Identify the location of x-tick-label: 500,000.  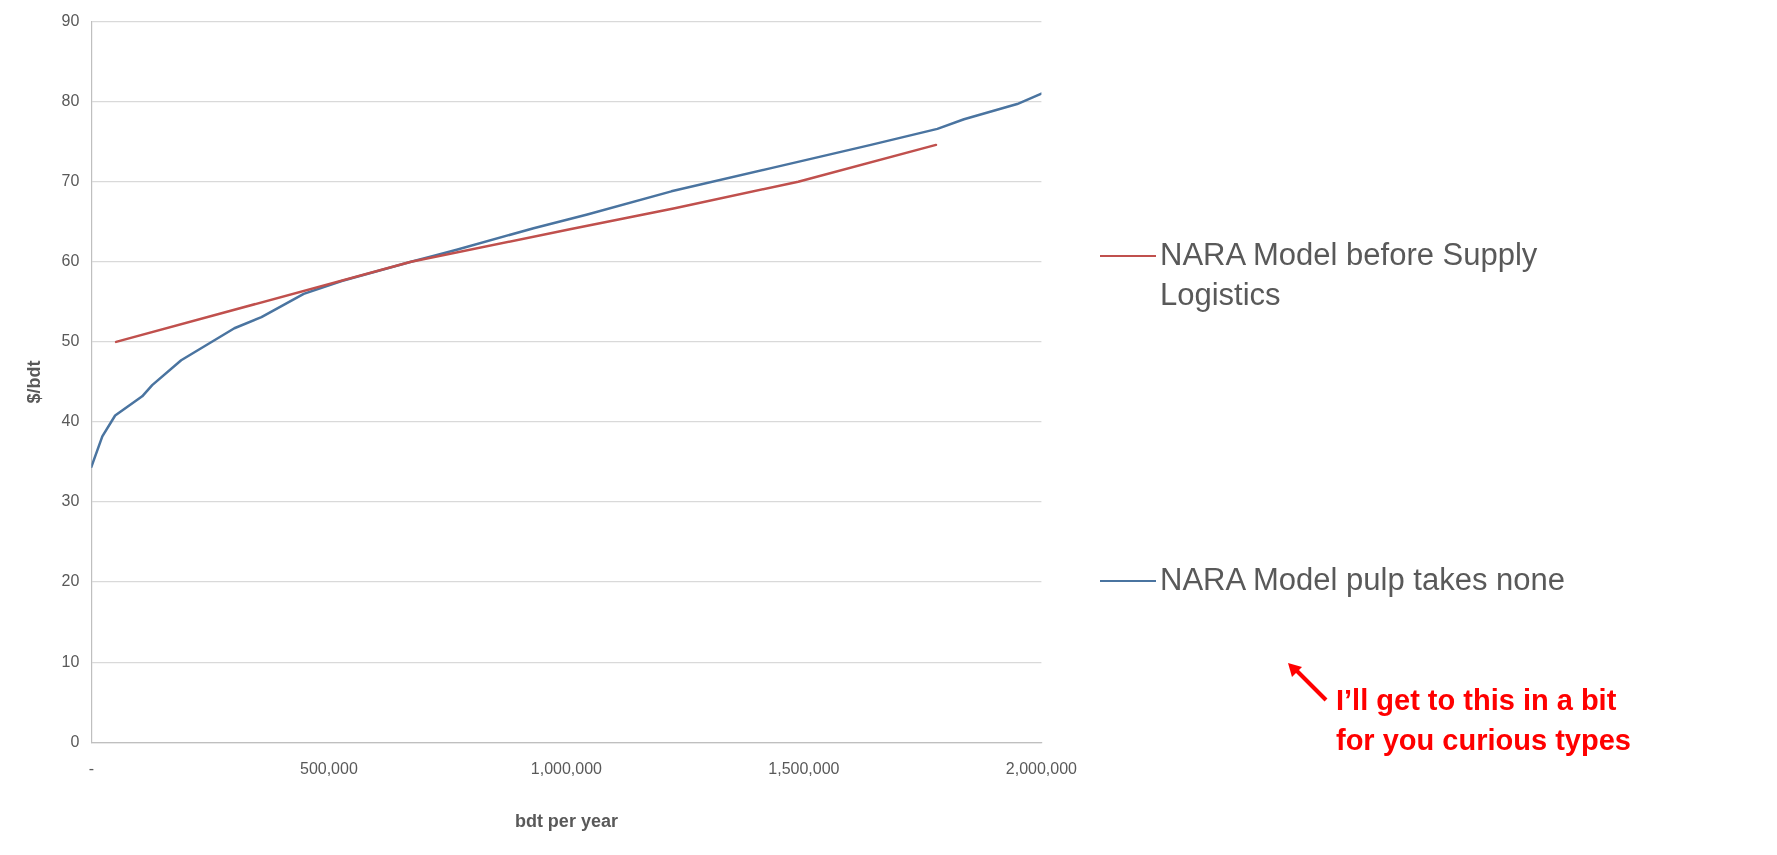
(328, 769).